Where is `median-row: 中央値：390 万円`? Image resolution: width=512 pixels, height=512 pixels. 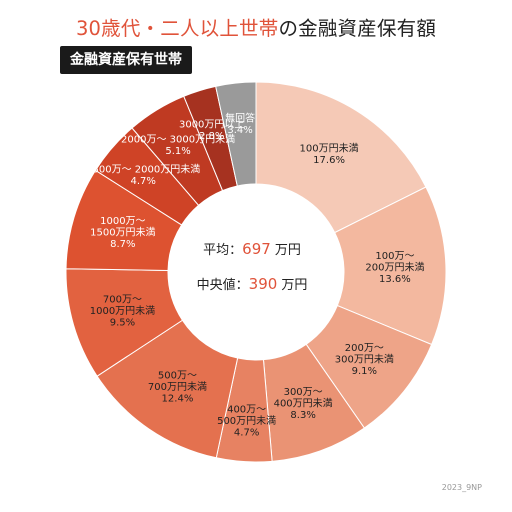 median-row: 中央値：390 万円 is located at coordinates (252, 284).